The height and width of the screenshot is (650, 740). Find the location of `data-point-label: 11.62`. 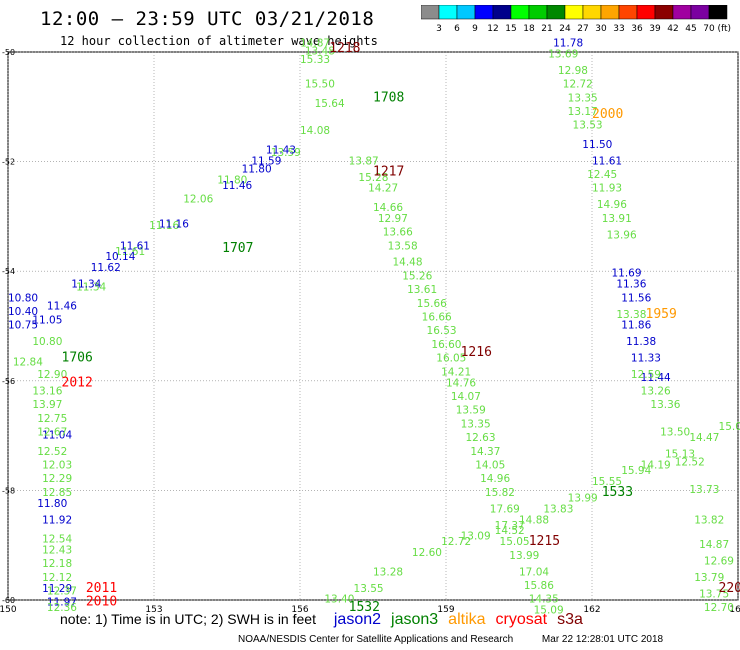

data-point-label: 11.62 is located at coordinates (106, 268).